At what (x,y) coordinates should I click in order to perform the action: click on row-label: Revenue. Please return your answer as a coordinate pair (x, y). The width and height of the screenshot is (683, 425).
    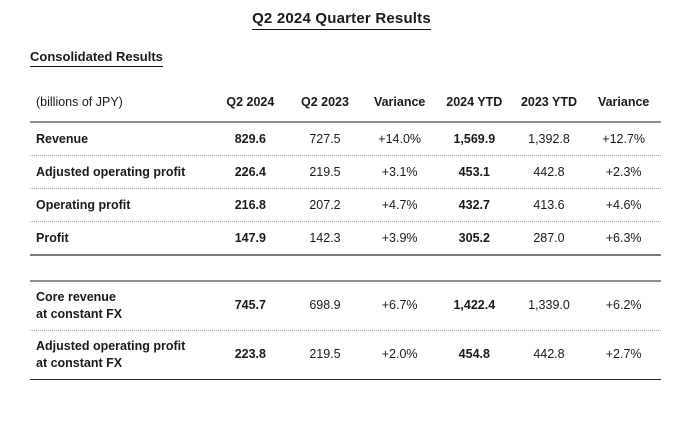
    Looking at the image, I should click on (62, 139).